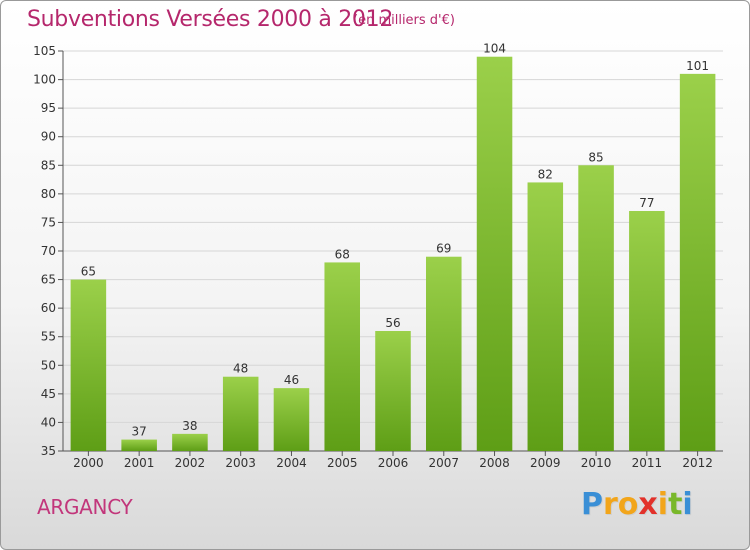  I want to click on y-tick-label: 85, so click(48, 165).